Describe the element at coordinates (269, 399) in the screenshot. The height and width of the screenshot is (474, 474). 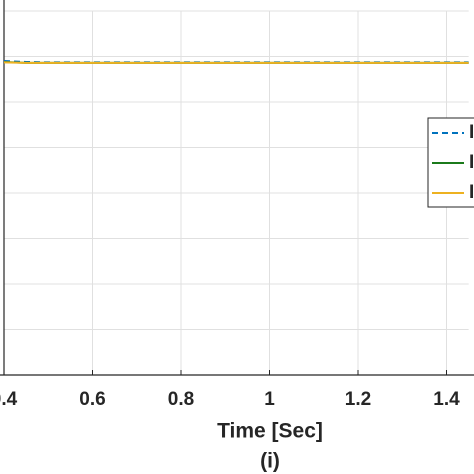
I see `x-tick-label: 1` at that location.